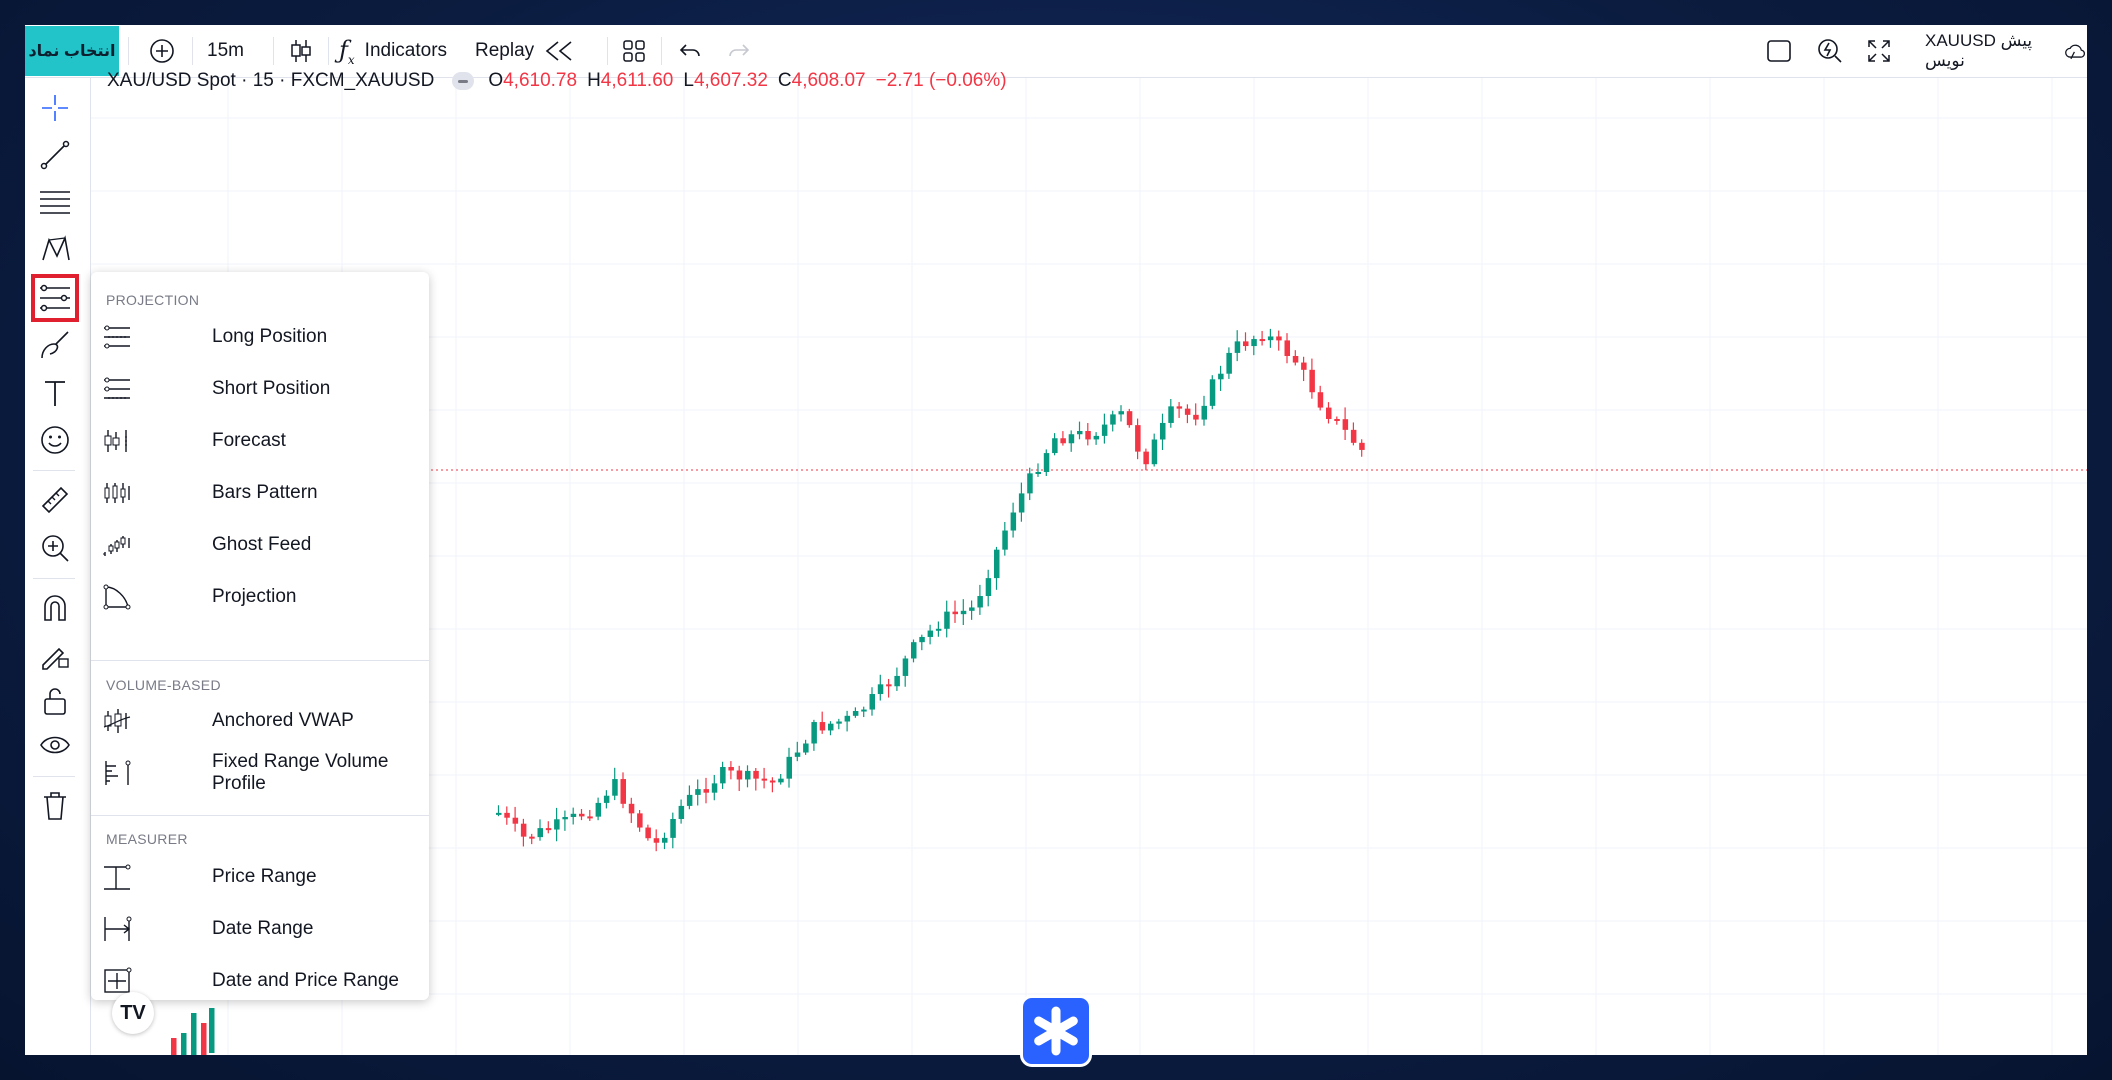 Image resolution: width=2112 pixels, height=1080 pixels. I want to click on fib-tool, so click(55, 203).